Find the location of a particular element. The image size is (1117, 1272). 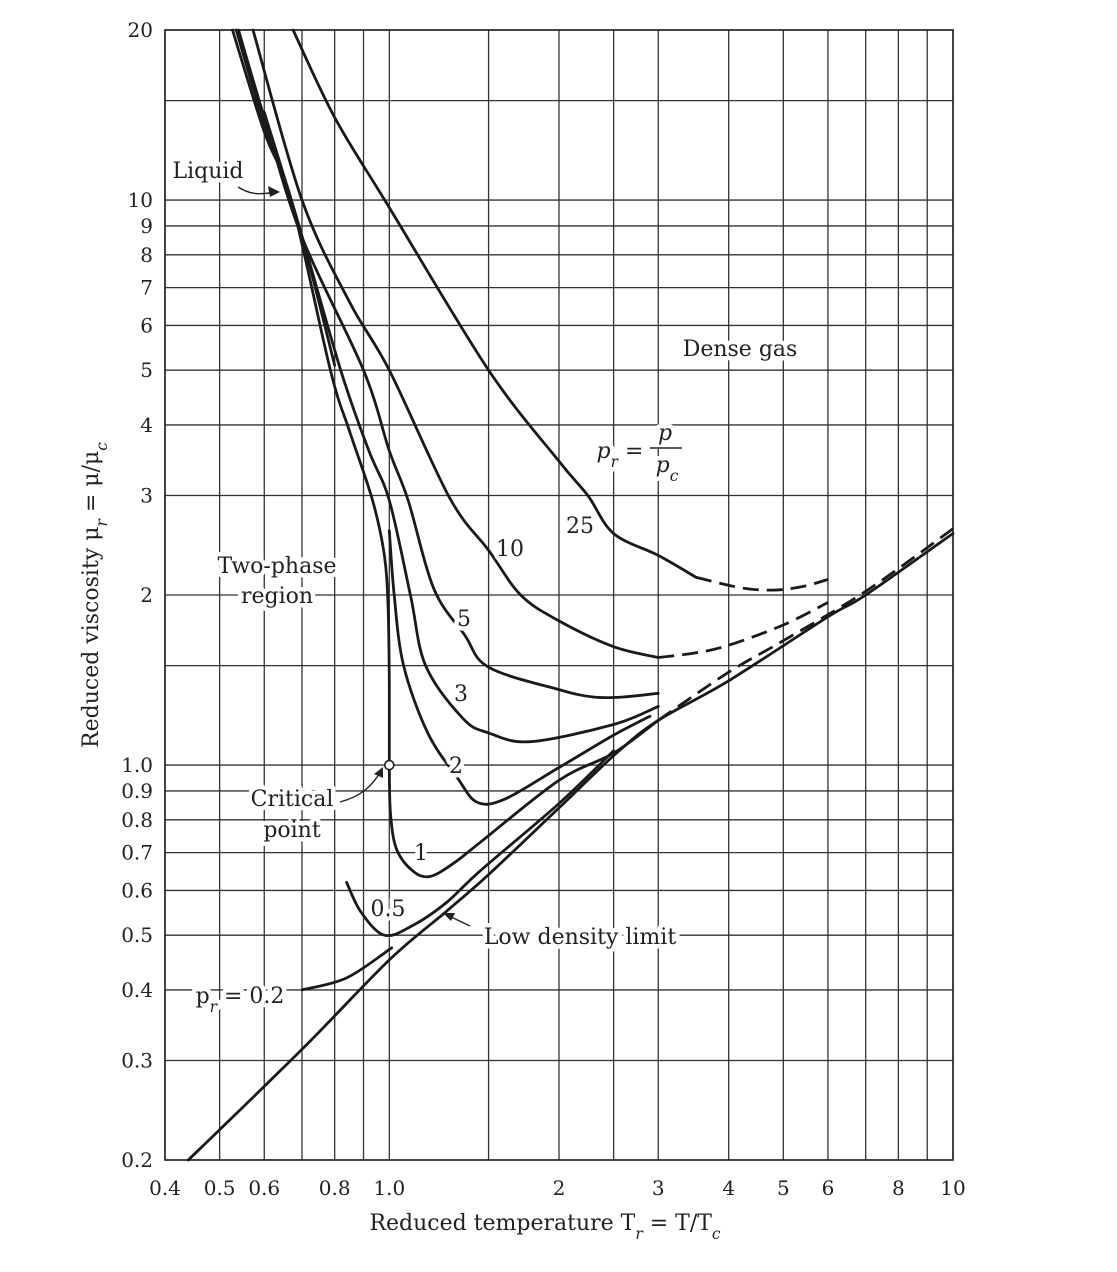

x-tick-label: 6 is located at coordinates (828, 1188).